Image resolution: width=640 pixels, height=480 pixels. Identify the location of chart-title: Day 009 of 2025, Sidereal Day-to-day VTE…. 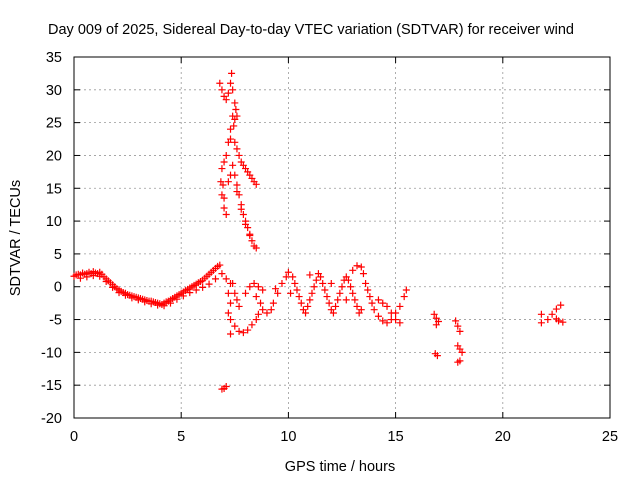
(311, 30).